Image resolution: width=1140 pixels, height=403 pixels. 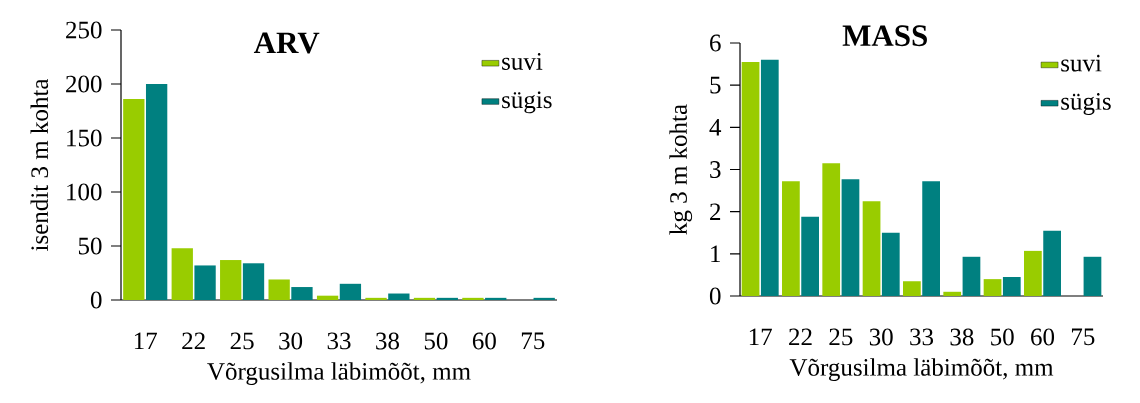 What do you see at coordinates (84, 84) in the screenshot?
I see `y-tick-label: 200` at bounding box center [84, 84].